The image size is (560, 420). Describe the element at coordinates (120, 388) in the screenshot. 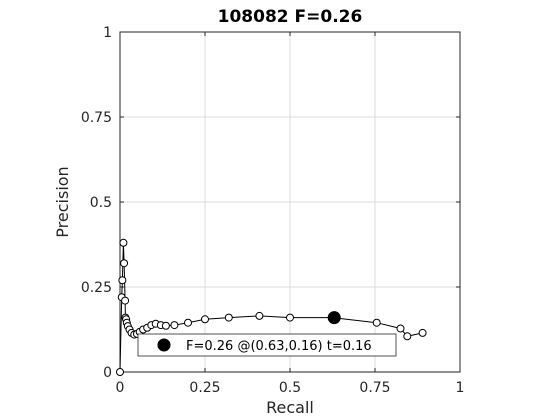

I see `x-tick-label: 0` at that location.